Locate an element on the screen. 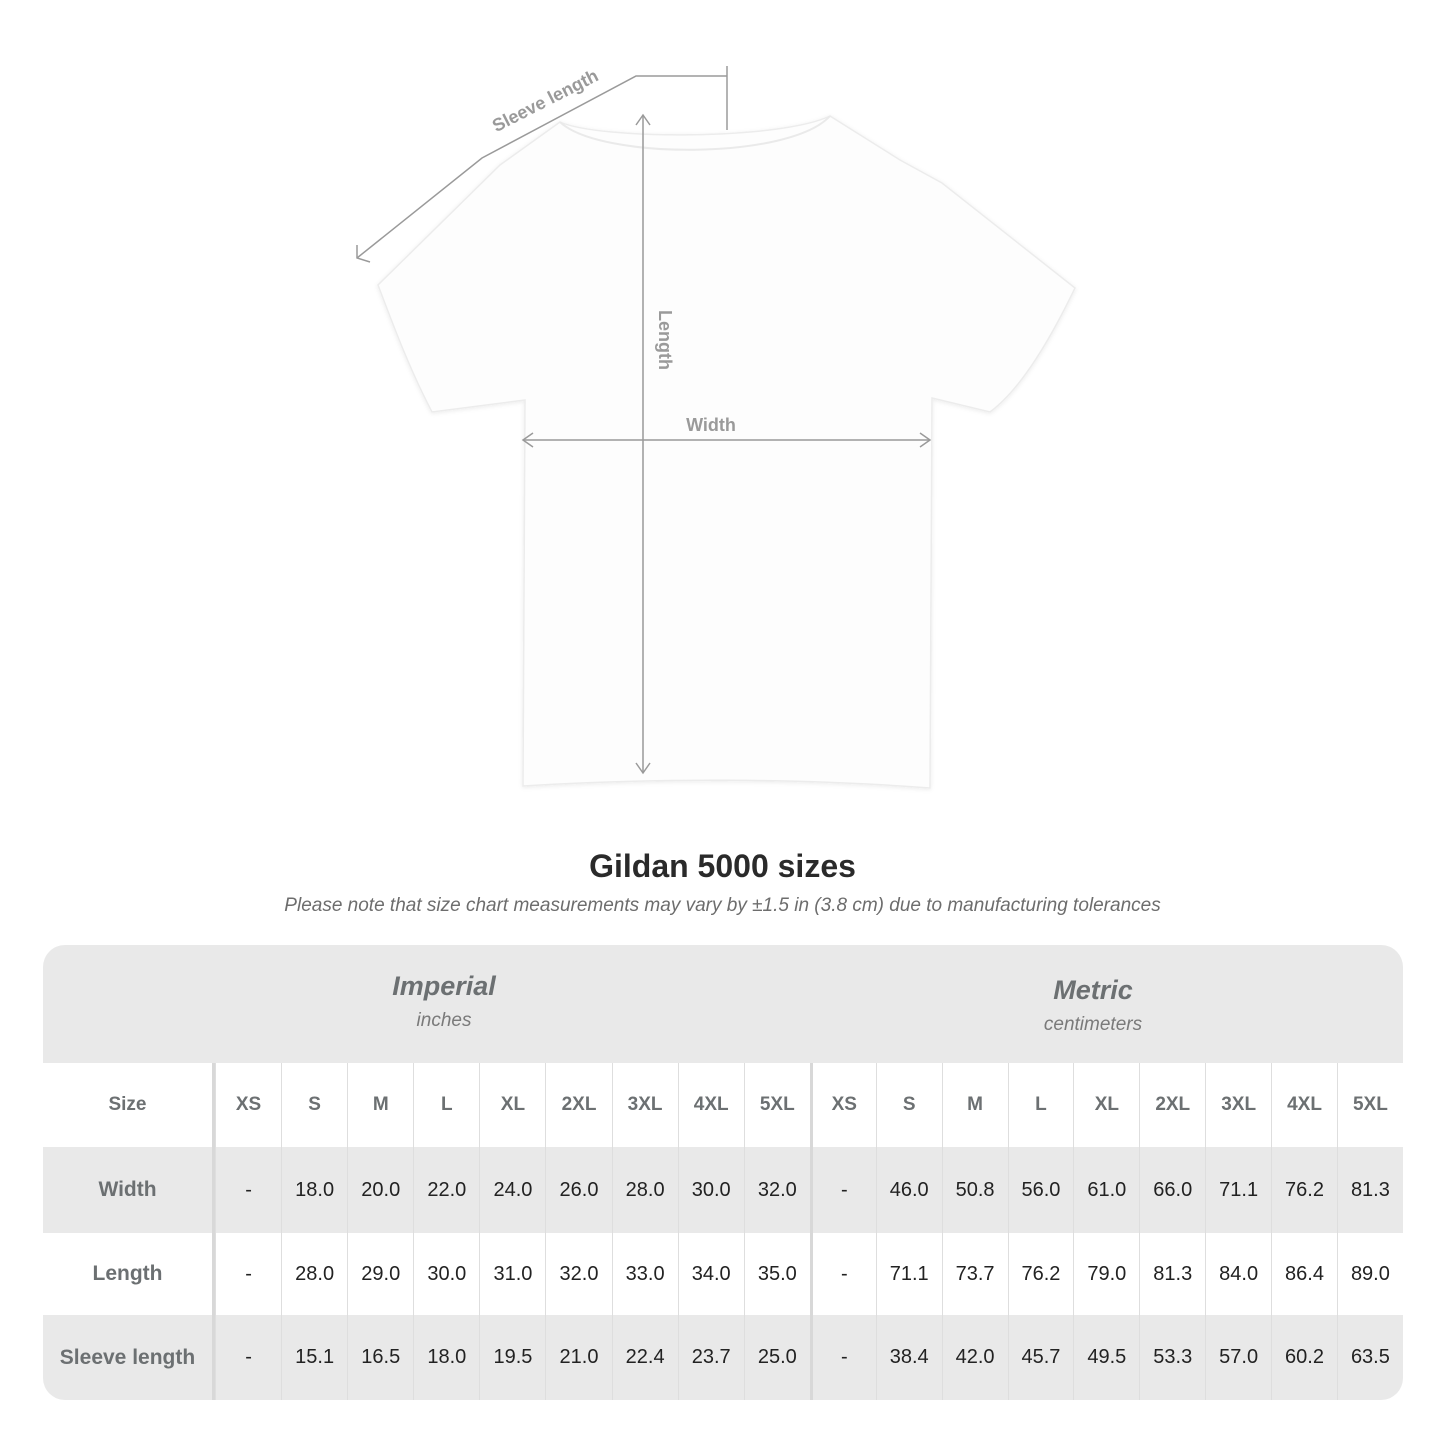  metric-value-cell: 63.5 is located at coordinates (1369, 1357).